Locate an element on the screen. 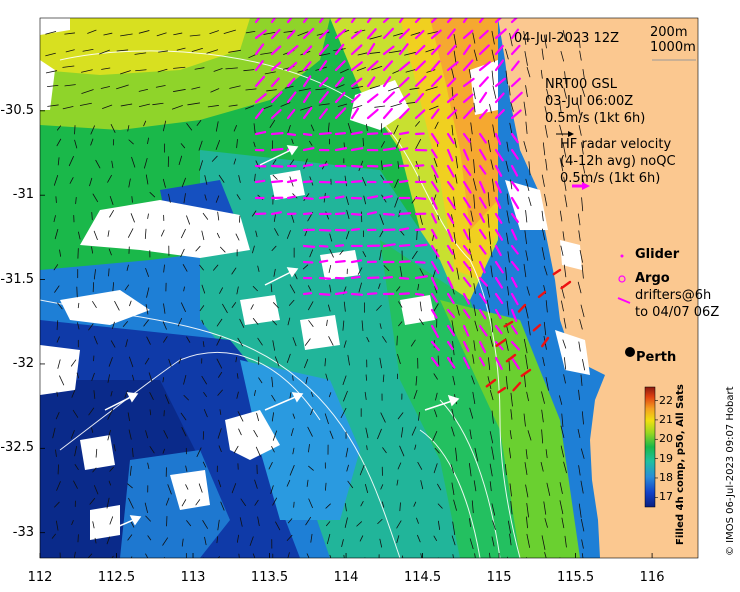  x-tick-label: 114 is located at coordinates (346, 577).